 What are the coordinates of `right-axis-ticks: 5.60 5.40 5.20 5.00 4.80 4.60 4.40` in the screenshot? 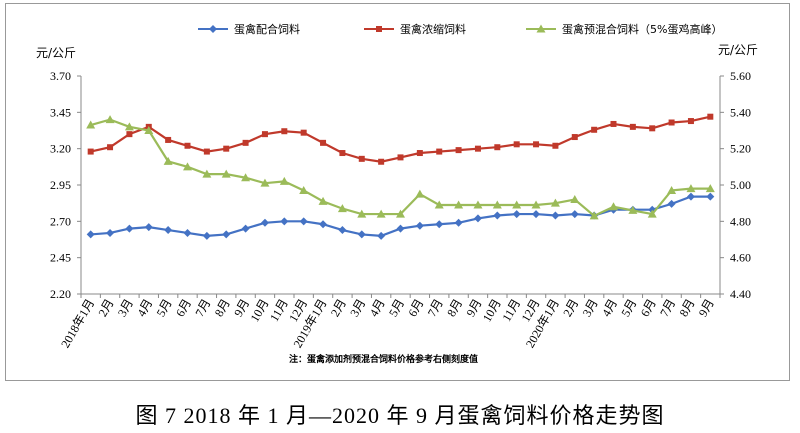 It's located at (735, 185).